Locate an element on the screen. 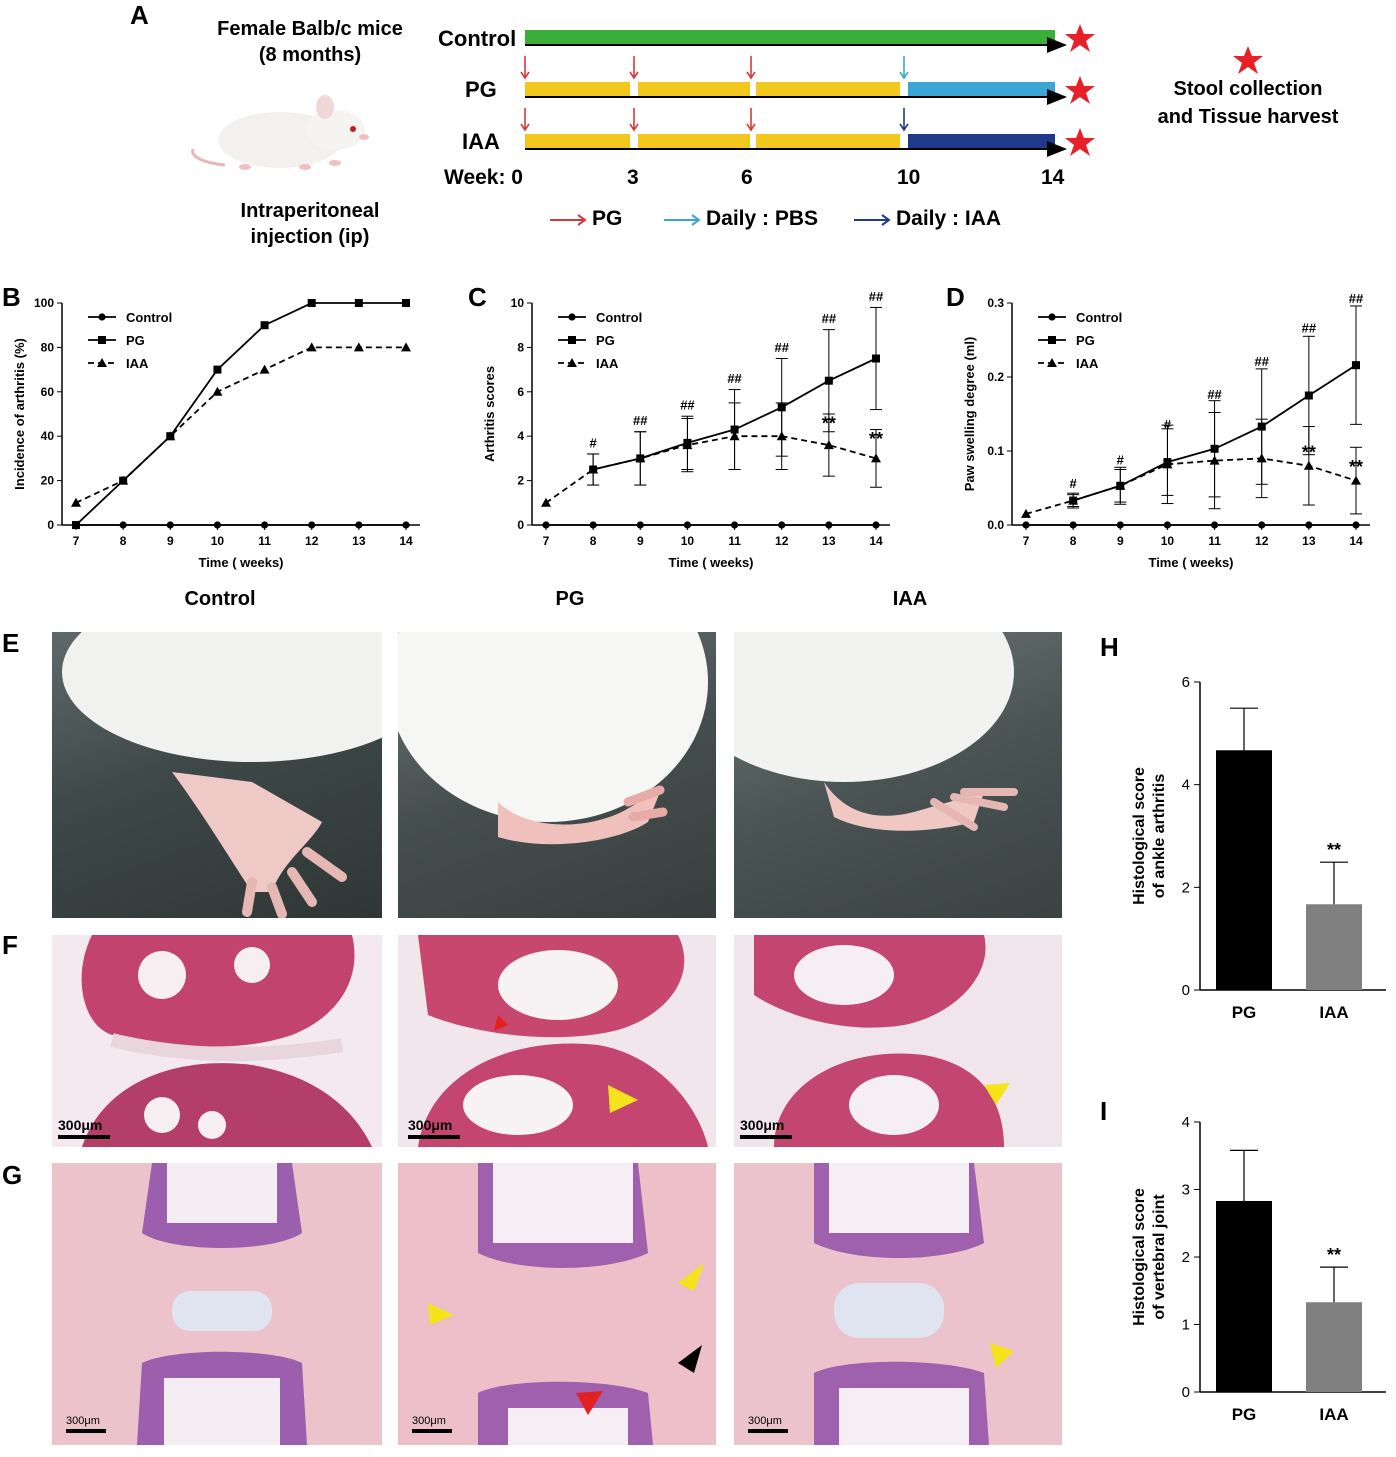 Image resolution: width=1396 pixels, height=1457 pixels. histology-vertebral-control: 300μm is located at coordinates (217, 1304).